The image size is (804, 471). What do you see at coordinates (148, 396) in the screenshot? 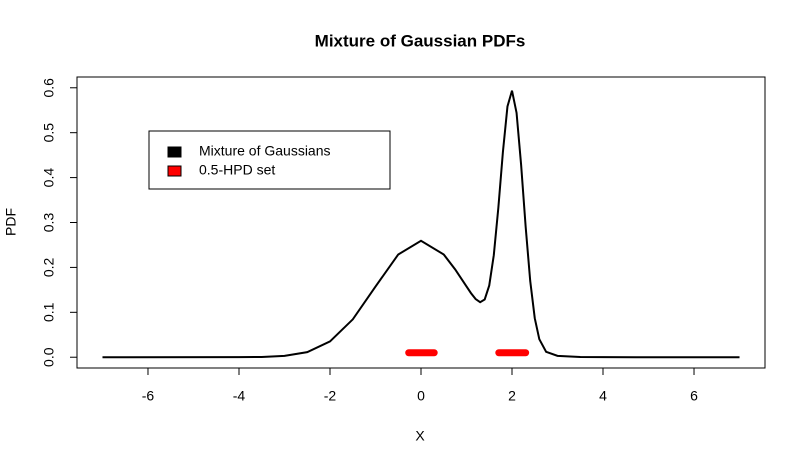
I see `x-tick-label: -6` at bounding box center [148, 396].